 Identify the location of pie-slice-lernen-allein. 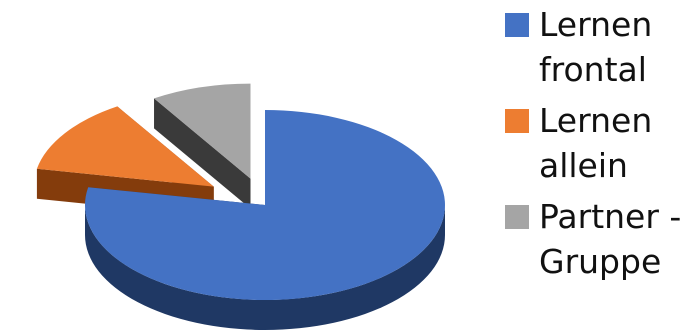
(125, 146).